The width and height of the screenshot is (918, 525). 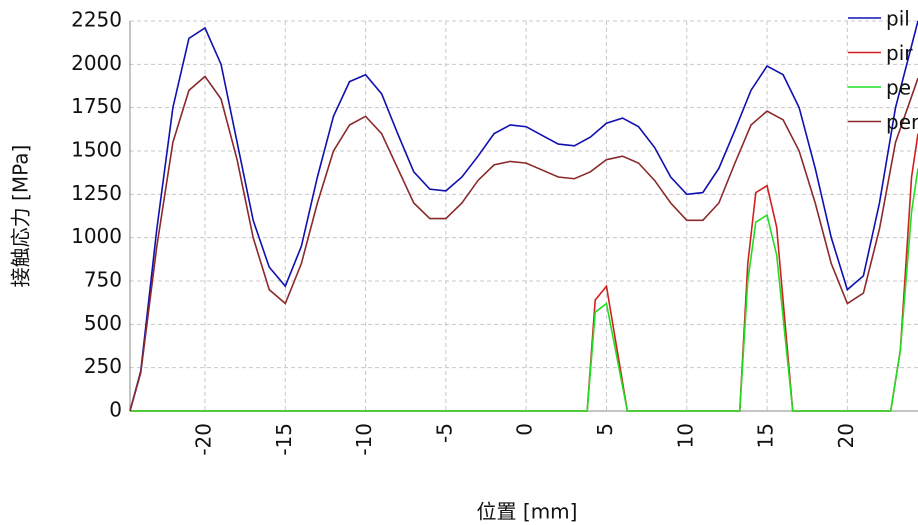 I want to click on x-tick-label: -15, so click(x=284, y=439).